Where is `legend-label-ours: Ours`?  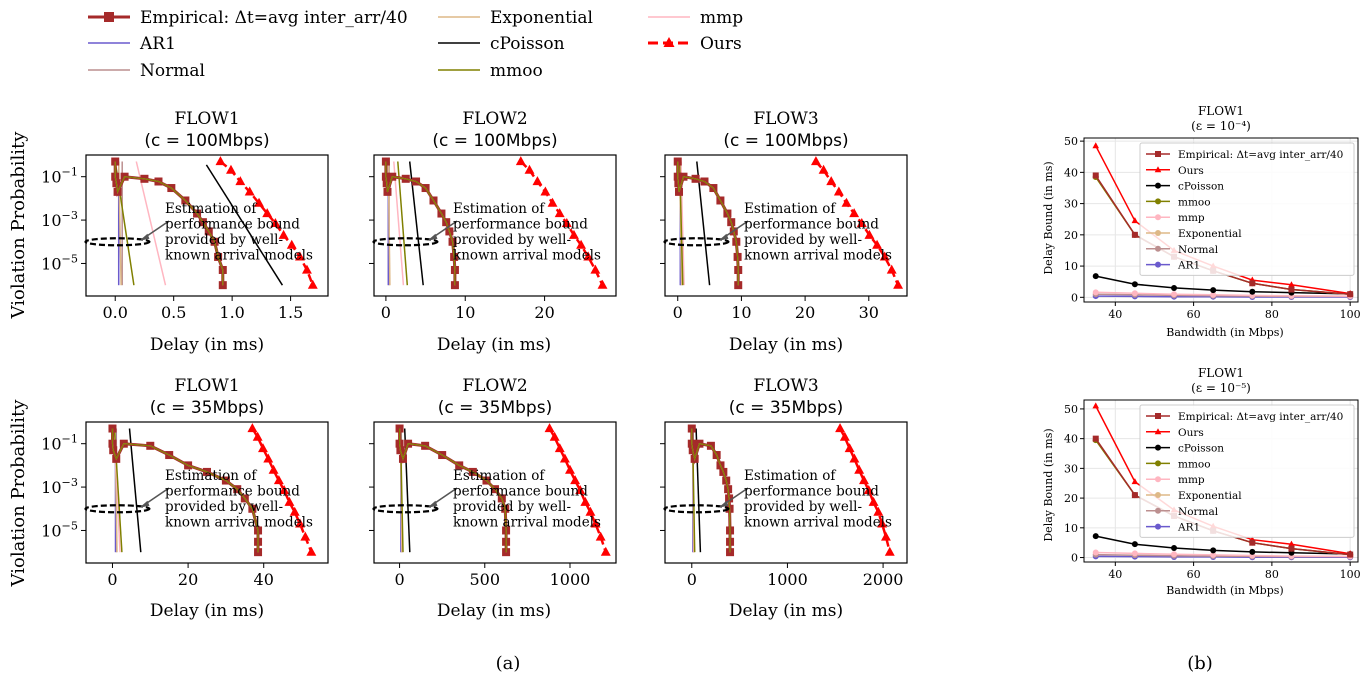
legend-label-ours: Ours is located at coordinates (1191, 171).